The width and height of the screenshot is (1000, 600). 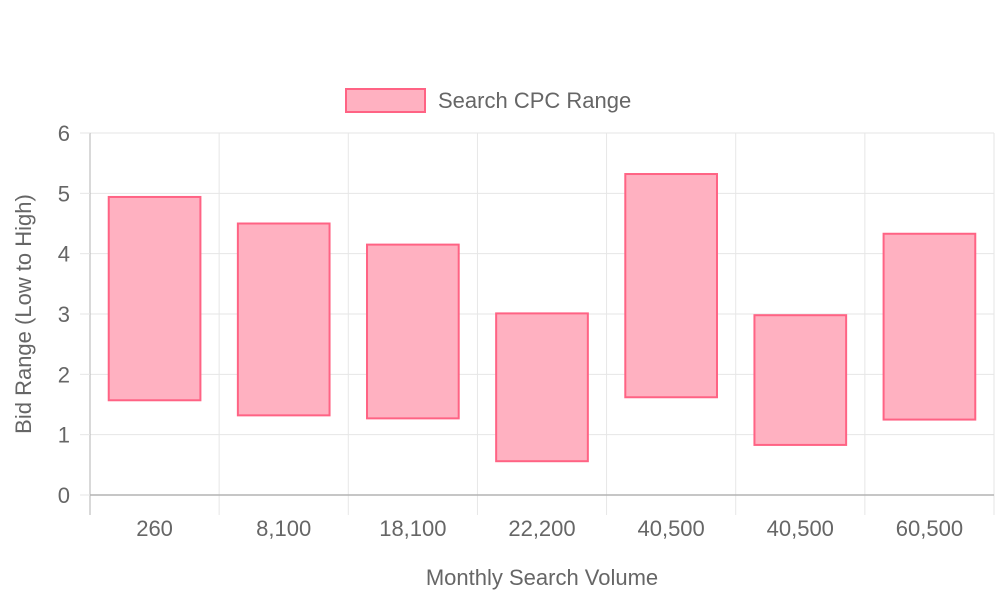 What do you see at coordinates (385, 100) in the screenshot?
I see `legend-swatch` at bounding box center [385, 100].